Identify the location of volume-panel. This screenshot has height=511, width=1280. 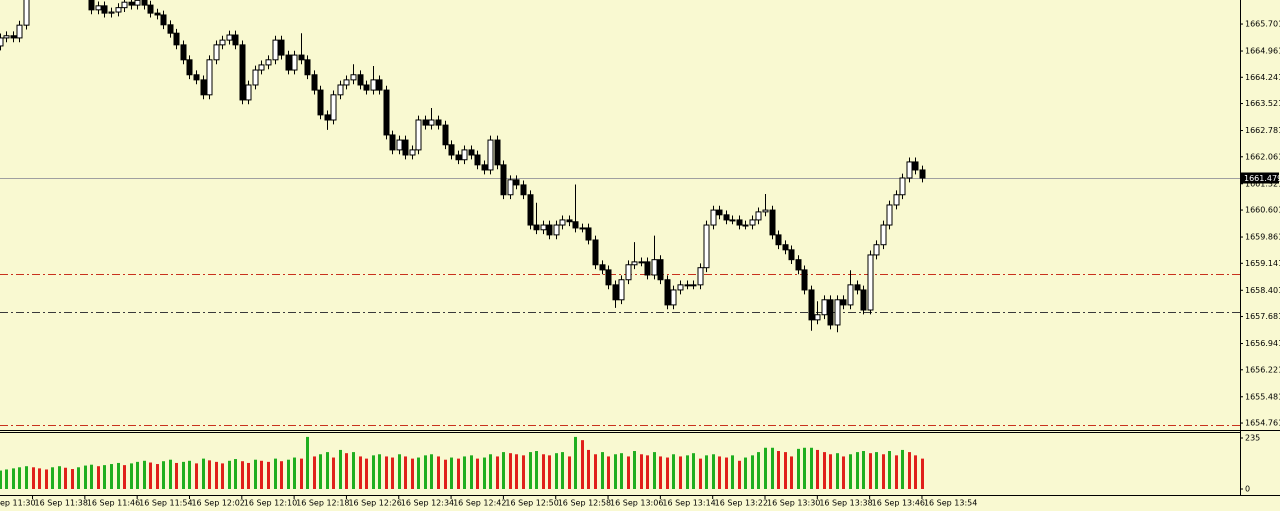
(462, 462).